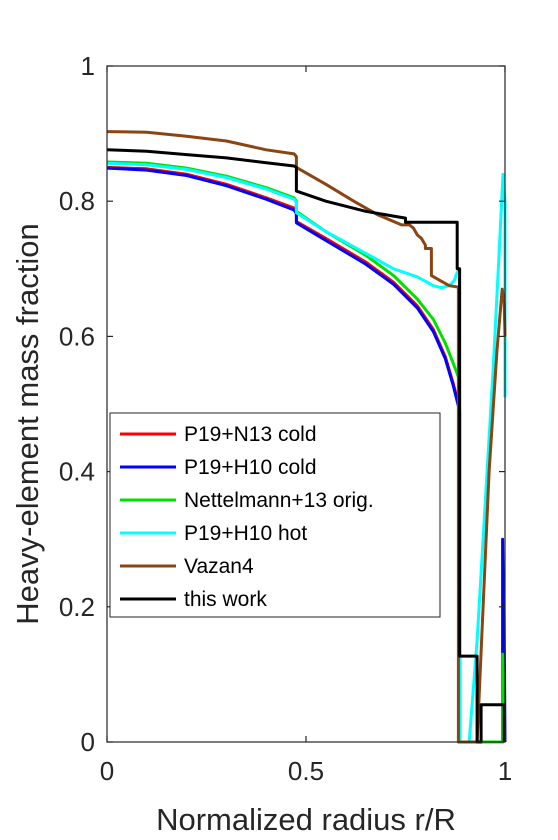  I want to click on y-tick-label: 0, so click(88, 742).